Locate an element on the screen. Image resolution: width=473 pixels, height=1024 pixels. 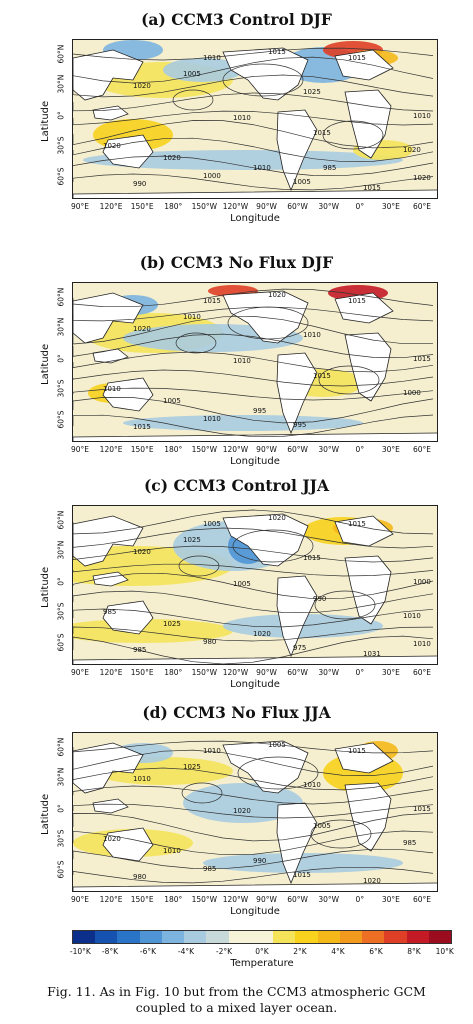
colorbar-tick-label: 2°K is located at coordinates (300, 951).